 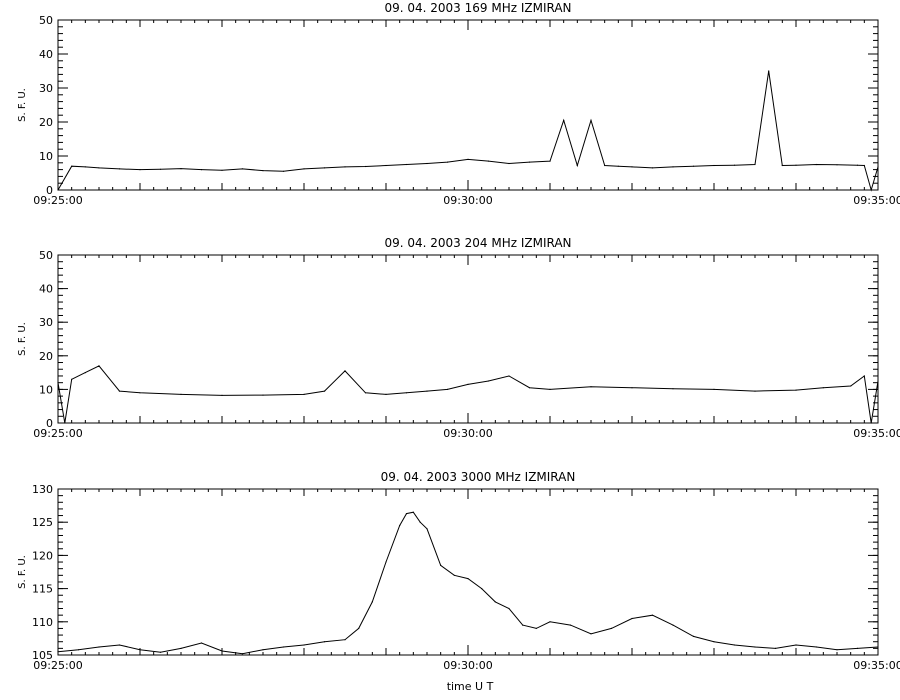 What do you see at coordinates (22, 339) in the screenshot?
I see `y-axis-label: S. F. U.` at bounding box center [22, 339].